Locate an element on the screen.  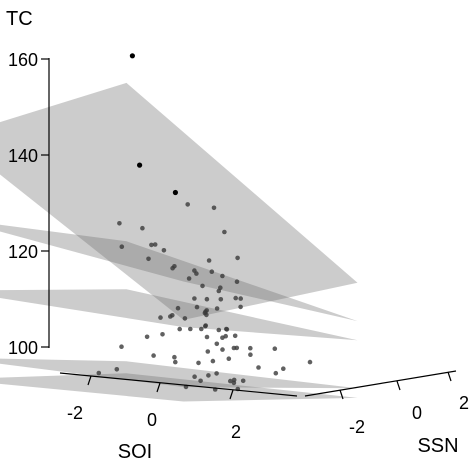
y-tick-label-0: 0 is located at coordinates (417, 413).